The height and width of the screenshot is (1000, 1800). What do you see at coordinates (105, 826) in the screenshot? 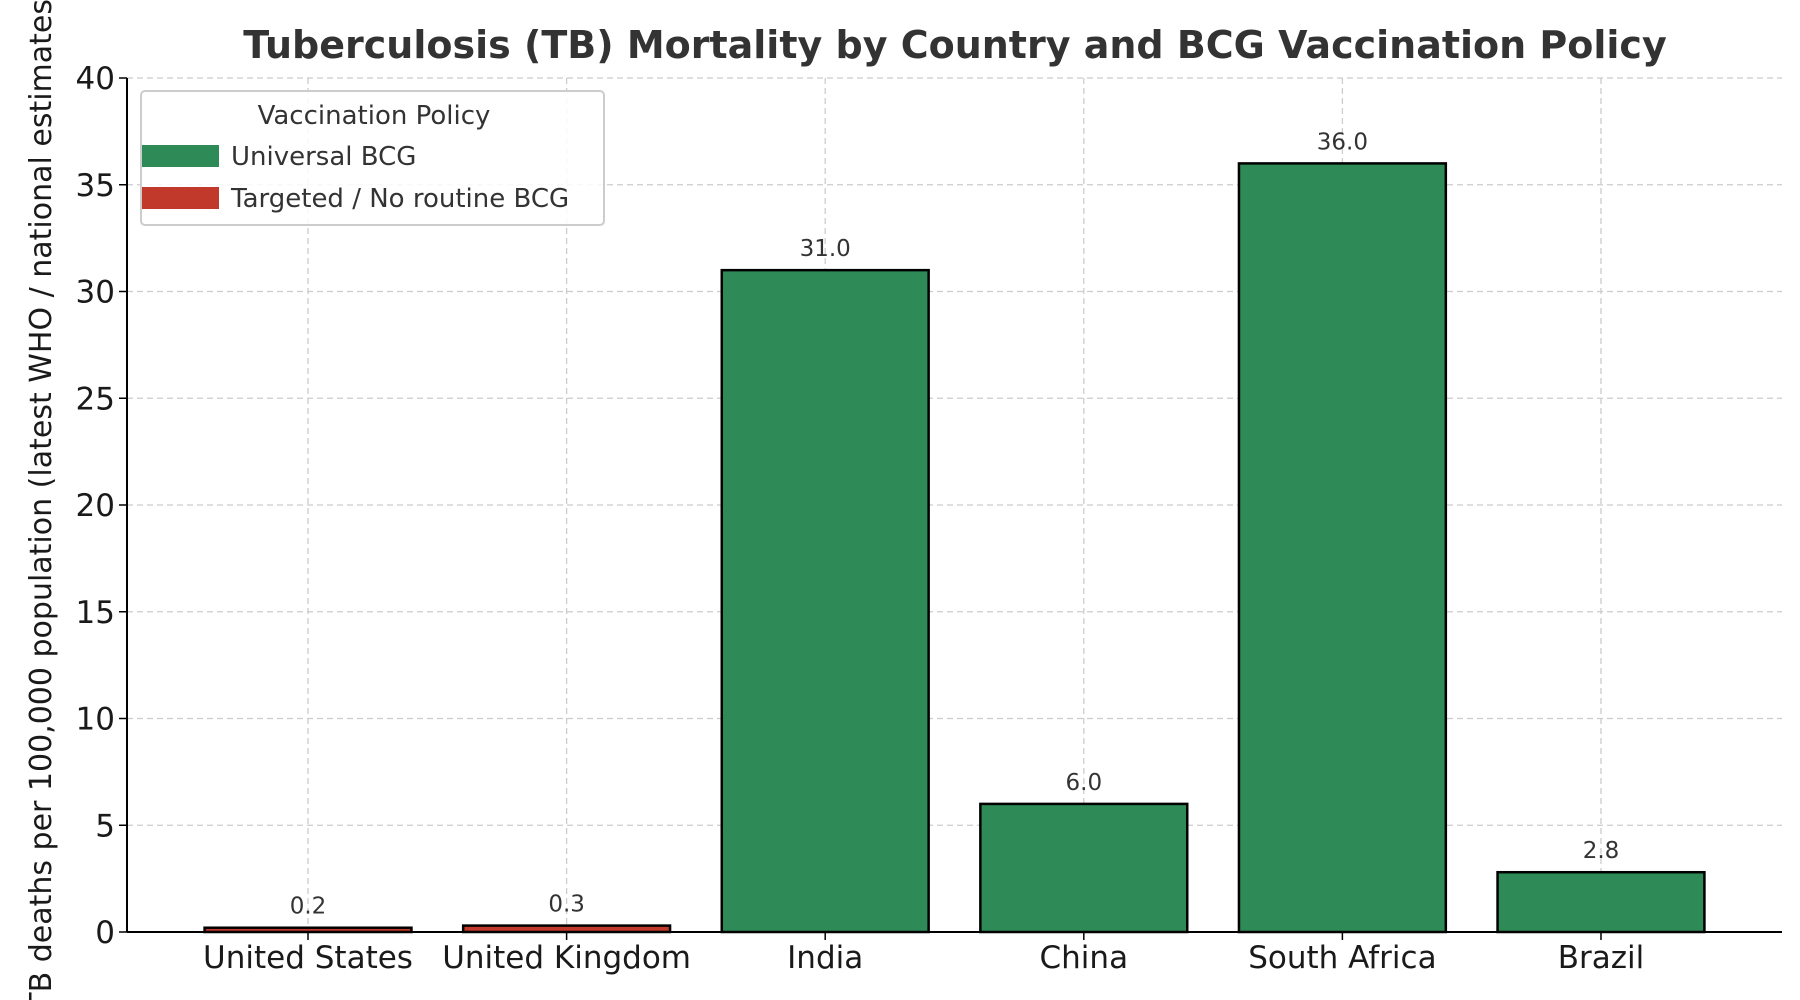
I see `y-tick-label: 5` at bounding box center [105, 826].